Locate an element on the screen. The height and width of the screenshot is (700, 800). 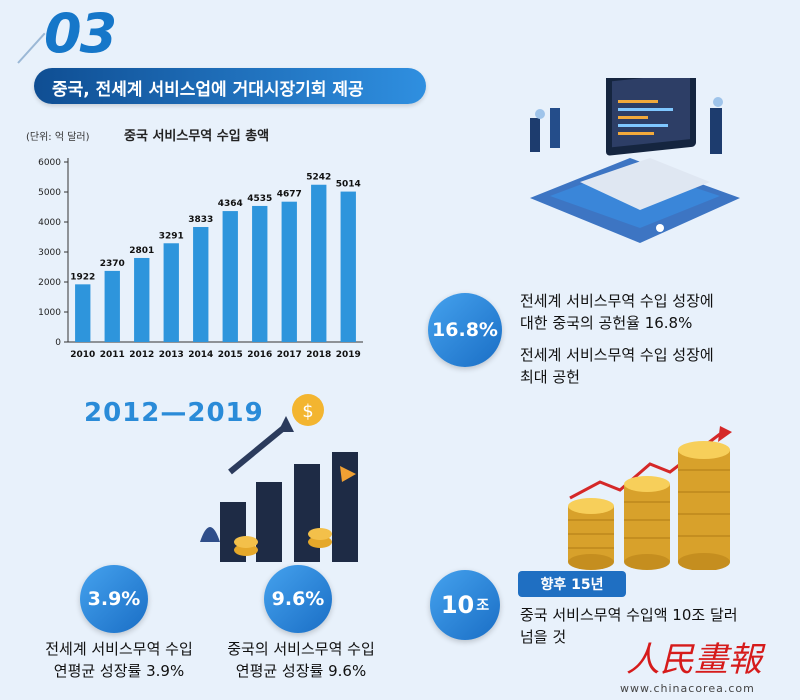
share-circle: 16.8% is located at coordinates (465, 330).